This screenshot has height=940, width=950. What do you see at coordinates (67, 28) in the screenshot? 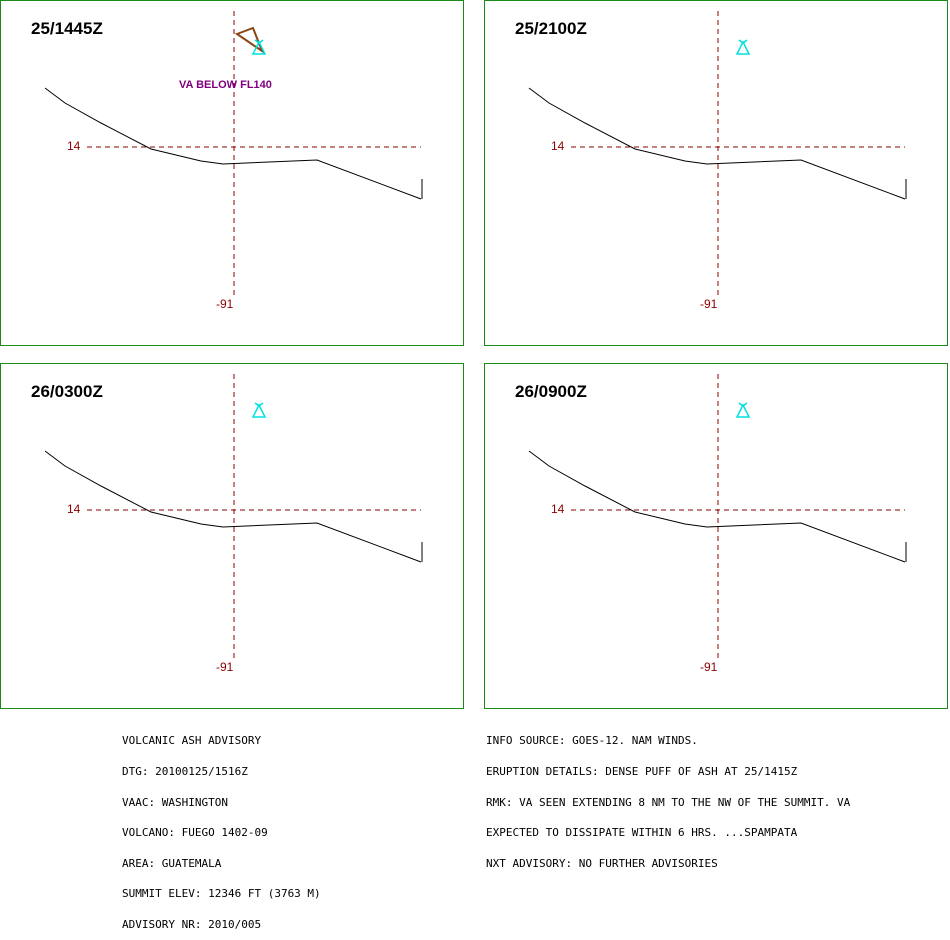
I see `panel-valid-time: 25/1445Z` at bounding box center [67, 28].